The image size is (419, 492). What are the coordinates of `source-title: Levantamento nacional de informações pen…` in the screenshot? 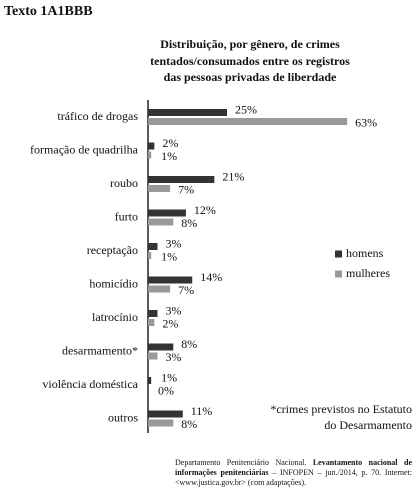 It's located at (293, 467).